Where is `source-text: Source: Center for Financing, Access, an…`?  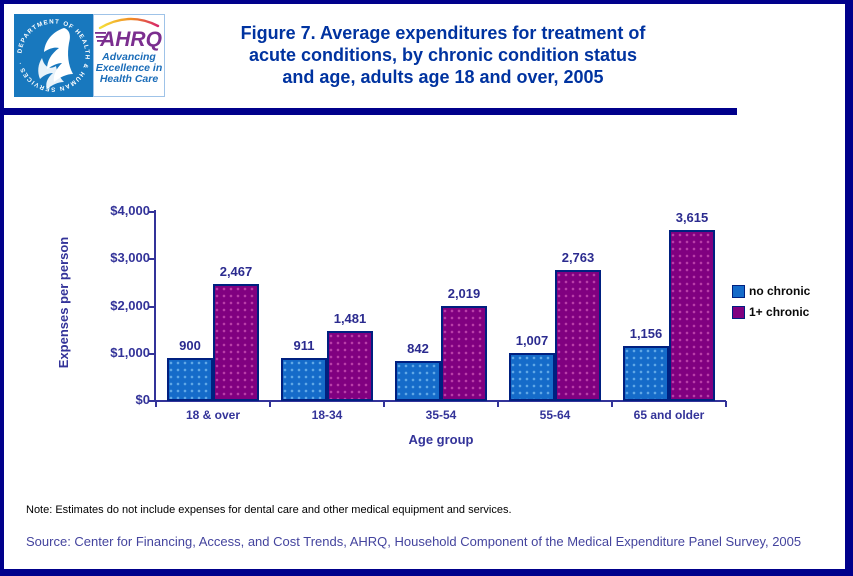 source-text: Source: Center for Financing, Access, an… is located at coordinates (414, 541).